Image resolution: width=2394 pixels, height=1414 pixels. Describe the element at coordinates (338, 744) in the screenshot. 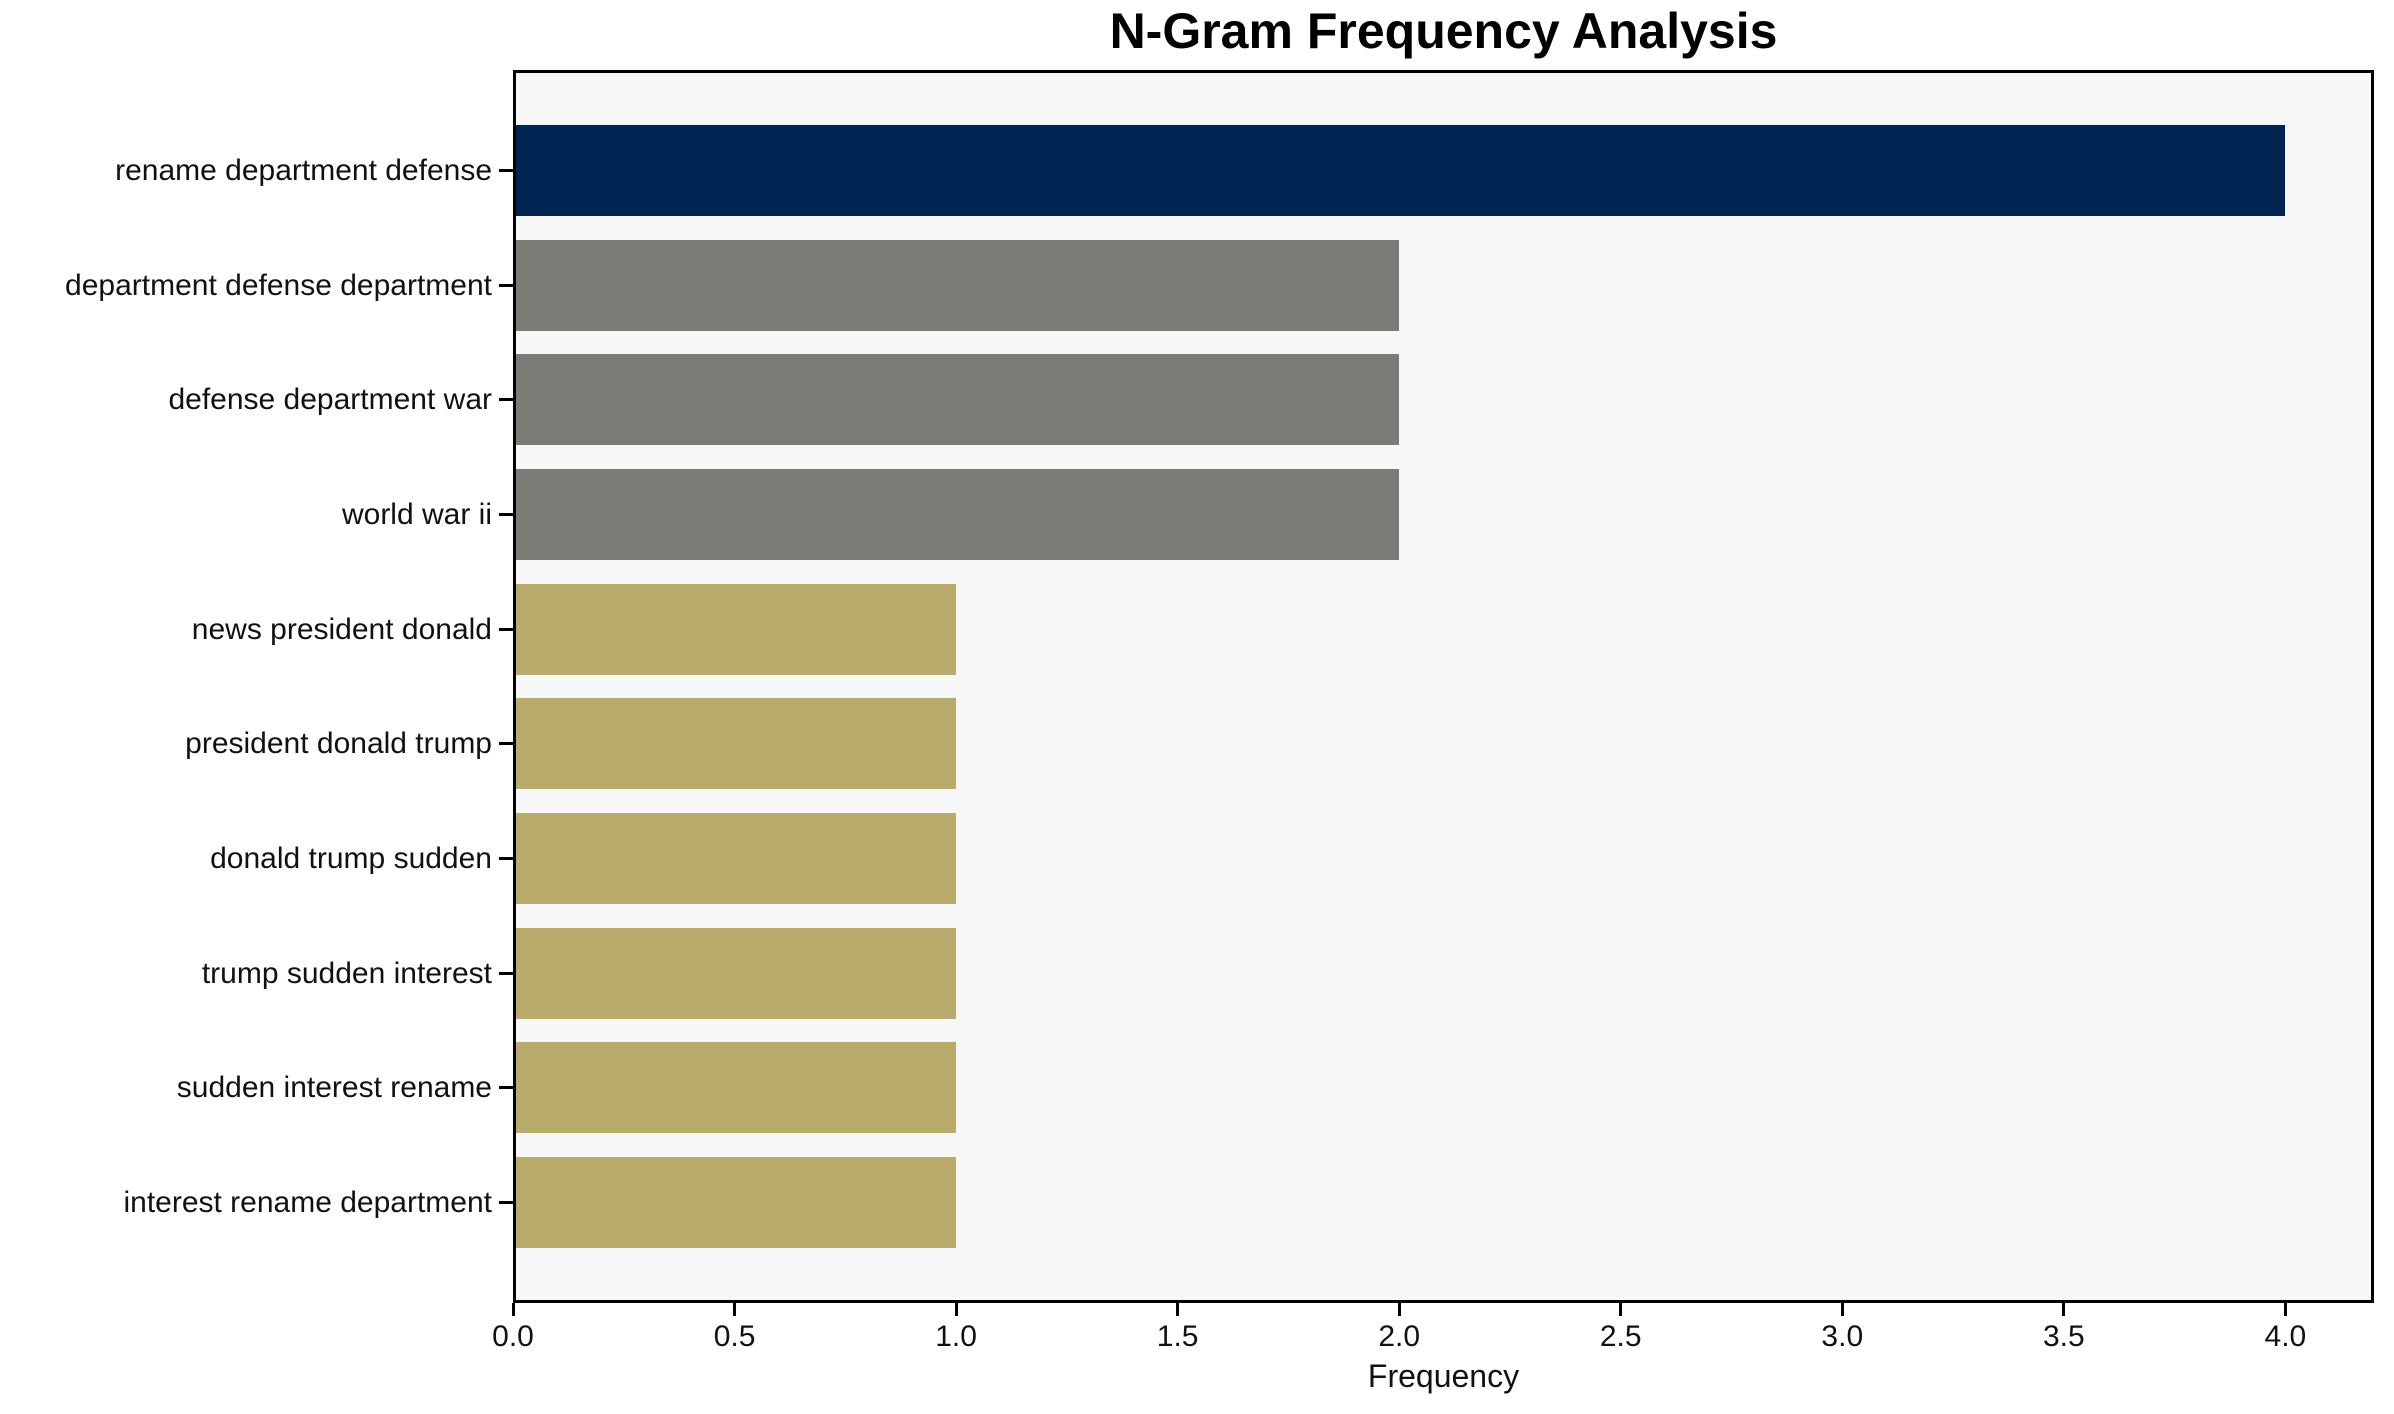

I see `y-axis-label: president donald trump` at that location.